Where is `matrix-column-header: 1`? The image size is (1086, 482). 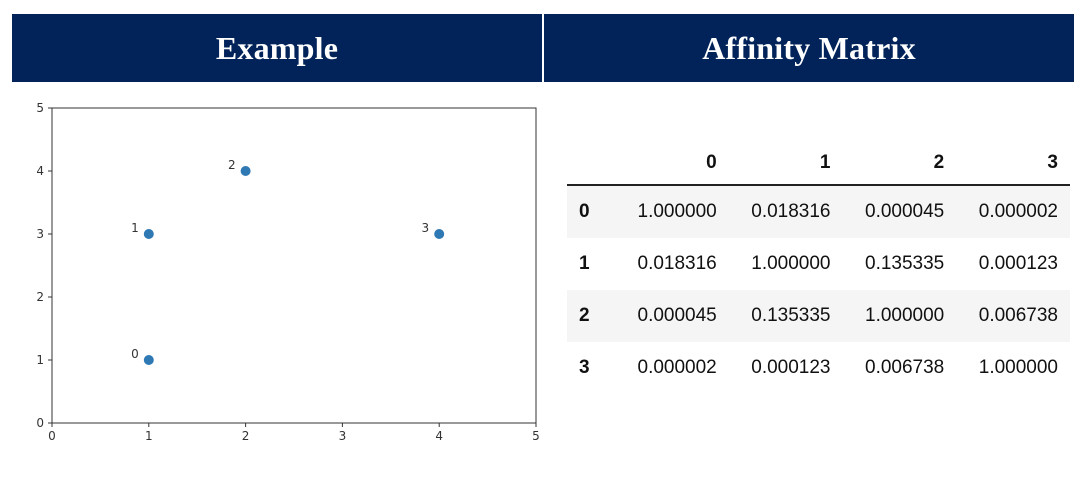 matrix-column-header: 1 is located at coordinates (785, 164).